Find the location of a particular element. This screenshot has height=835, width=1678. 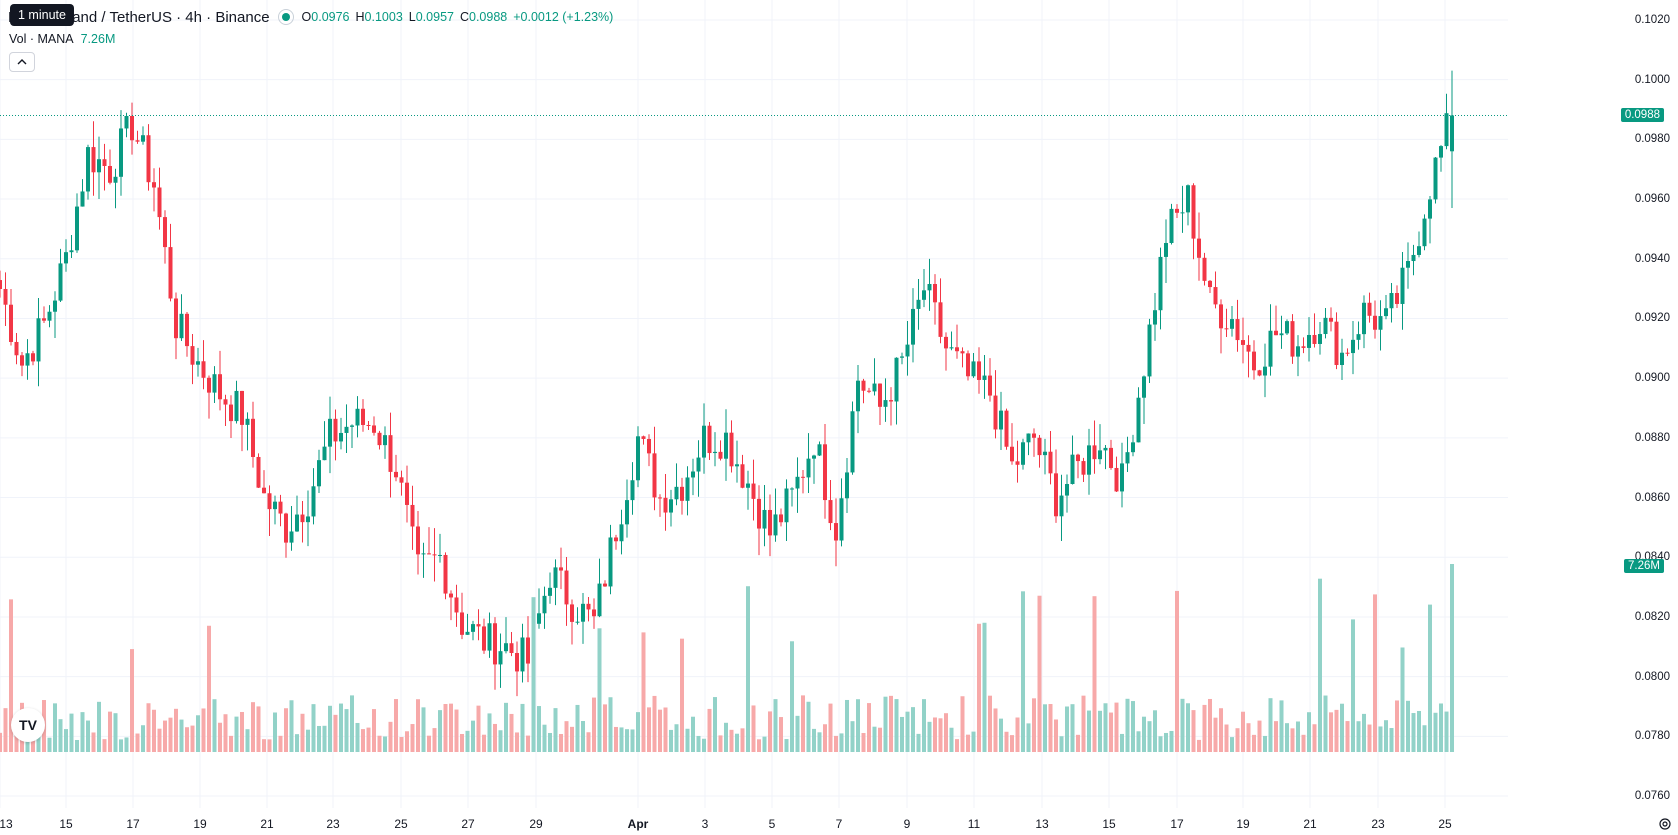

settings-gear-icon is located at coordinates (1665, 824).